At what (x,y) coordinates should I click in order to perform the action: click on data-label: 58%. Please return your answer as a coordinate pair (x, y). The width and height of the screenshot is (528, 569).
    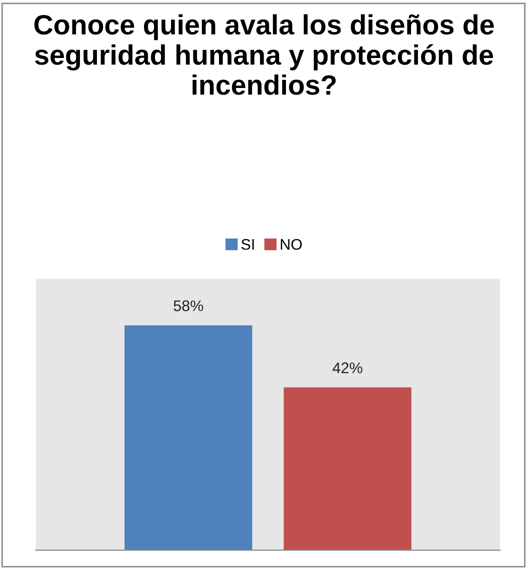
    Looking at the image, I should click on (189, 306).